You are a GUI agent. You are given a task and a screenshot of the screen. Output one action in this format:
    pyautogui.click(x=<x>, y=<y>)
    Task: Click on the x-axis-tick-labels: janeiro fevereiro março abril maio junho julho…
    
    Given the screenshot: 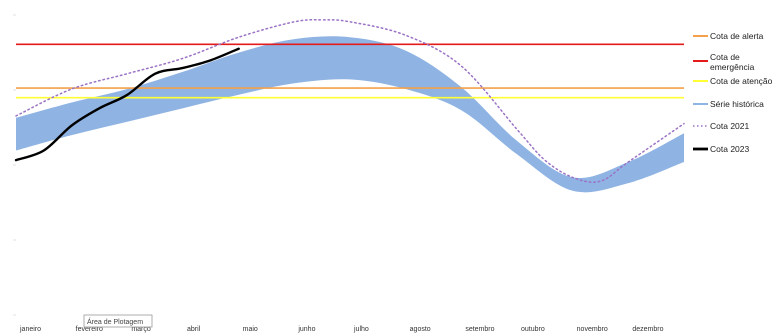 What is the action you would take?
    pyautogui.click(x=341, y=329)
    